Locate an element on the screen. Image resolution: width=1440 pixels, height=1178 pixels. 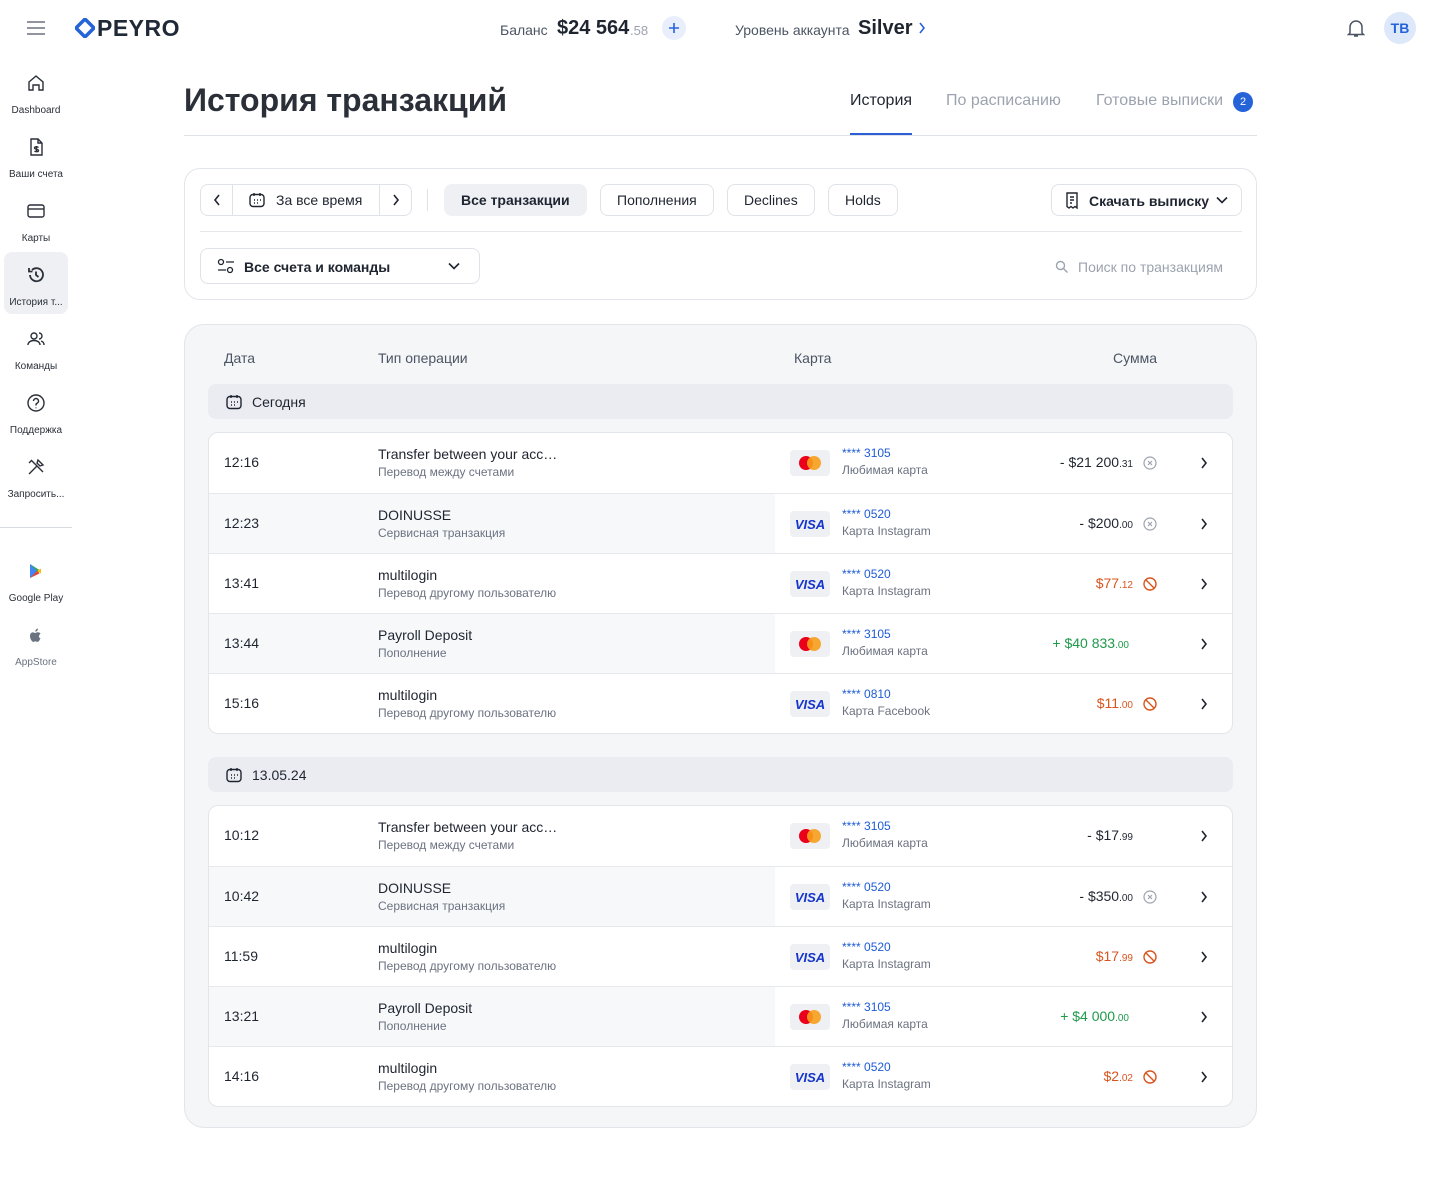
card-name: Любимая карта is located at coordinates (885, 651).